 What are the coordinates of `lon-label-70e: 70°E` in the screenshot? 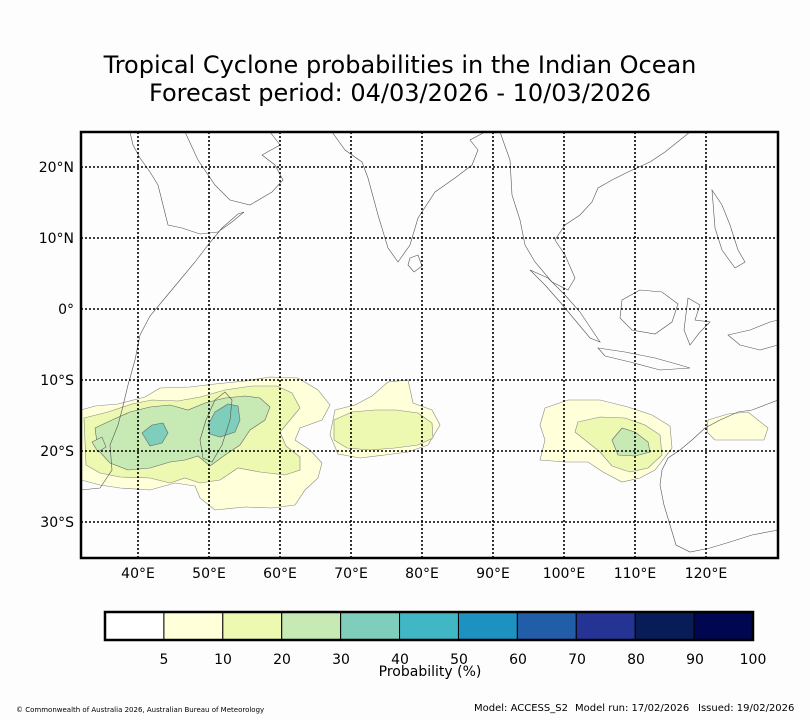 It's located at (351, 574).